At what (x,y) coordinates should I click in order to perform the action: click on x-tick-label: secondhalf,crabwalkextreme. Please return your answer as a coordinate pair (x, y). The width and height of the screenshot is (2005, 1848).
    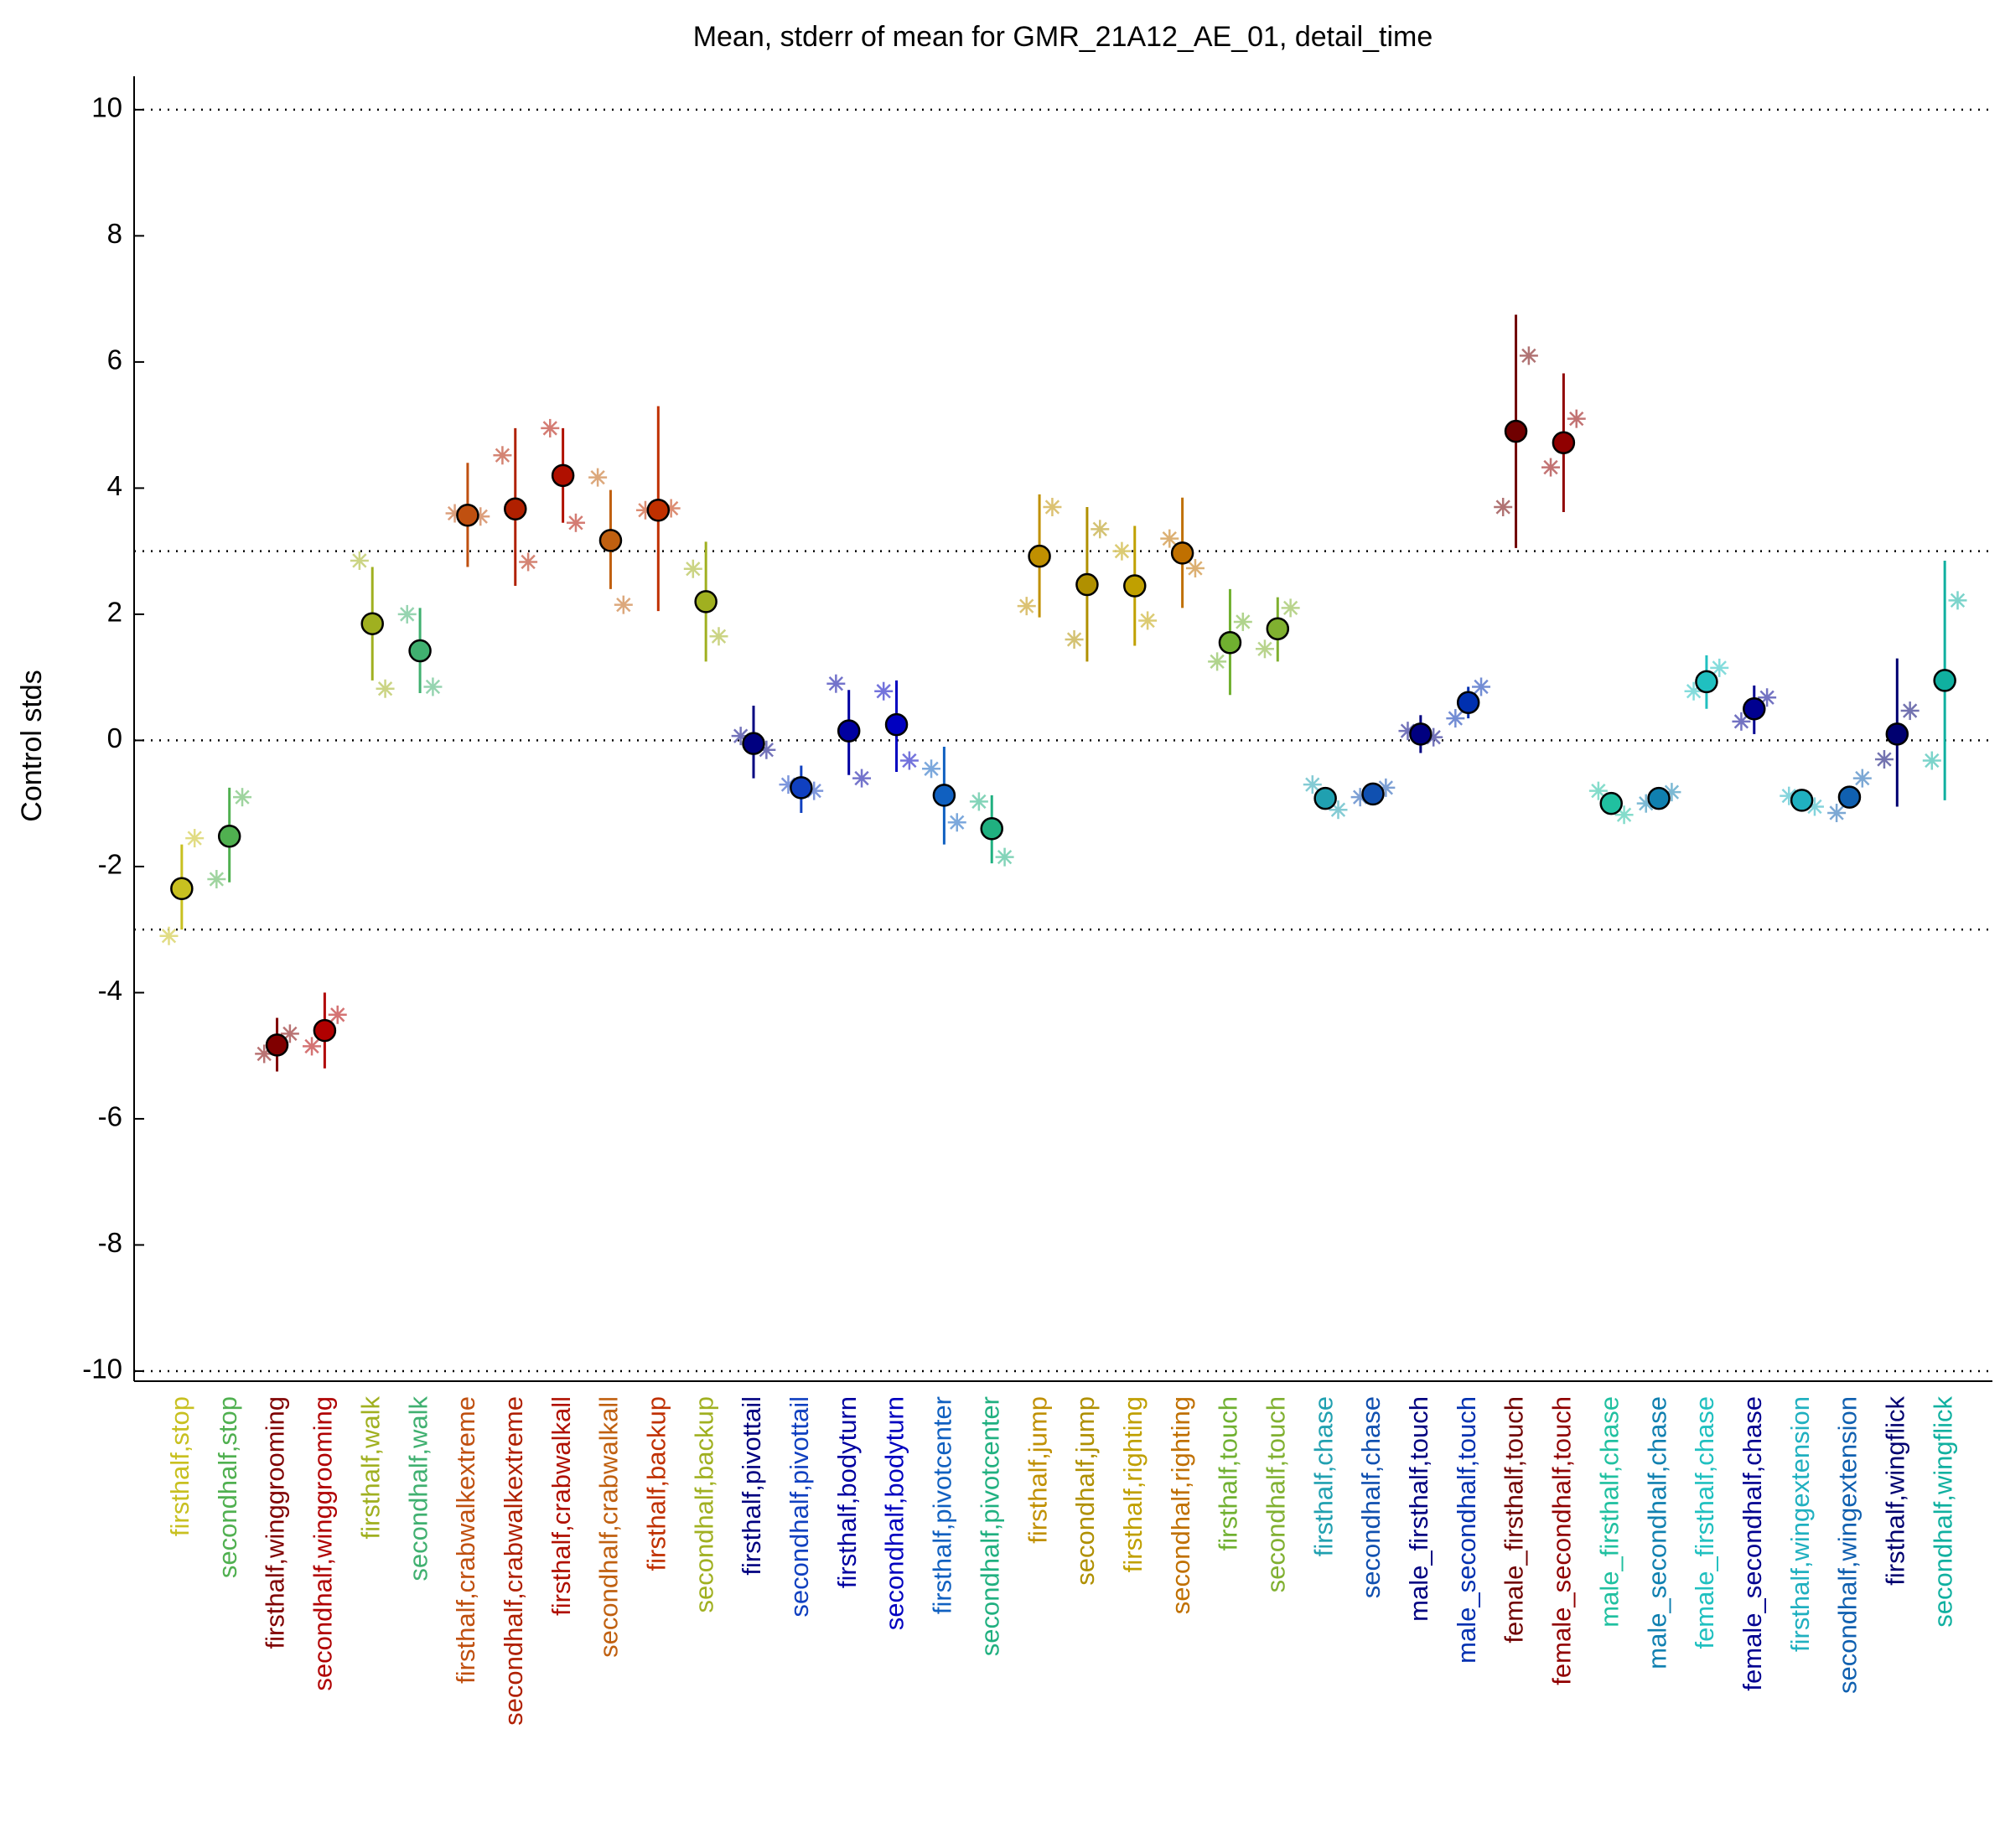
    Looking at the image, I should click on (513, 1561).